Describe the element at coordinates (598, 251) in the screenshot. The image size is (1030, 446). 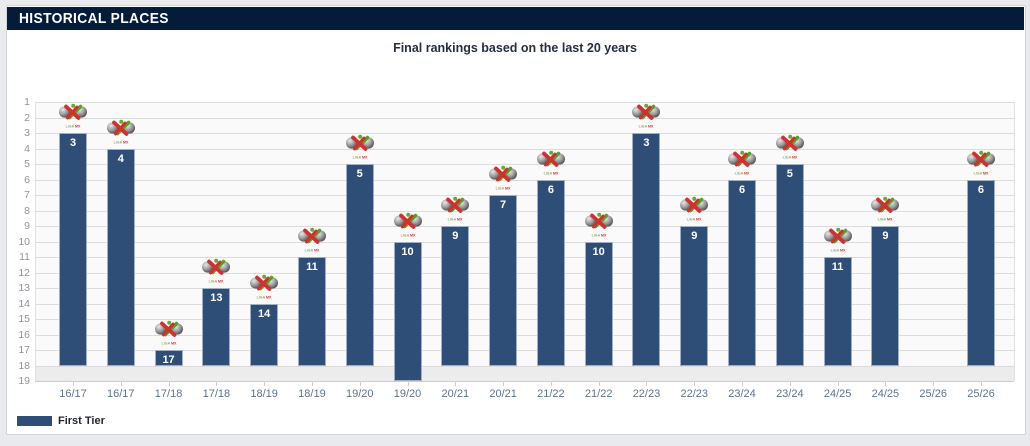
I see `bar-value-label: 10` at that location.